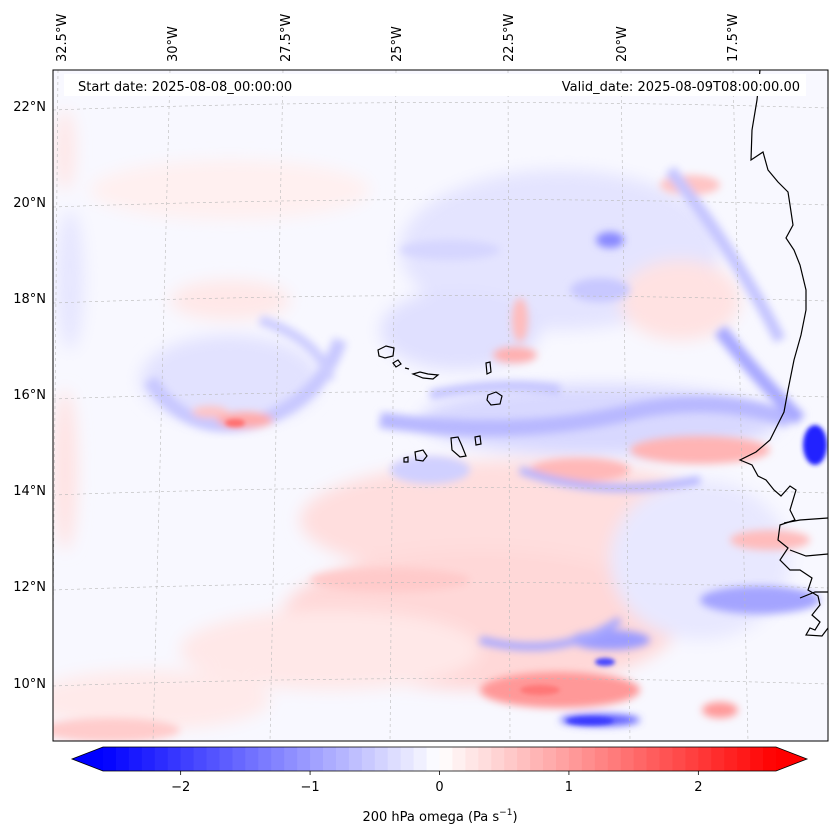  What do you see at coordinates (180, 787) in the screenshot?
I see `colorbar-tick-label: −2` at bounding box center [180, 787].